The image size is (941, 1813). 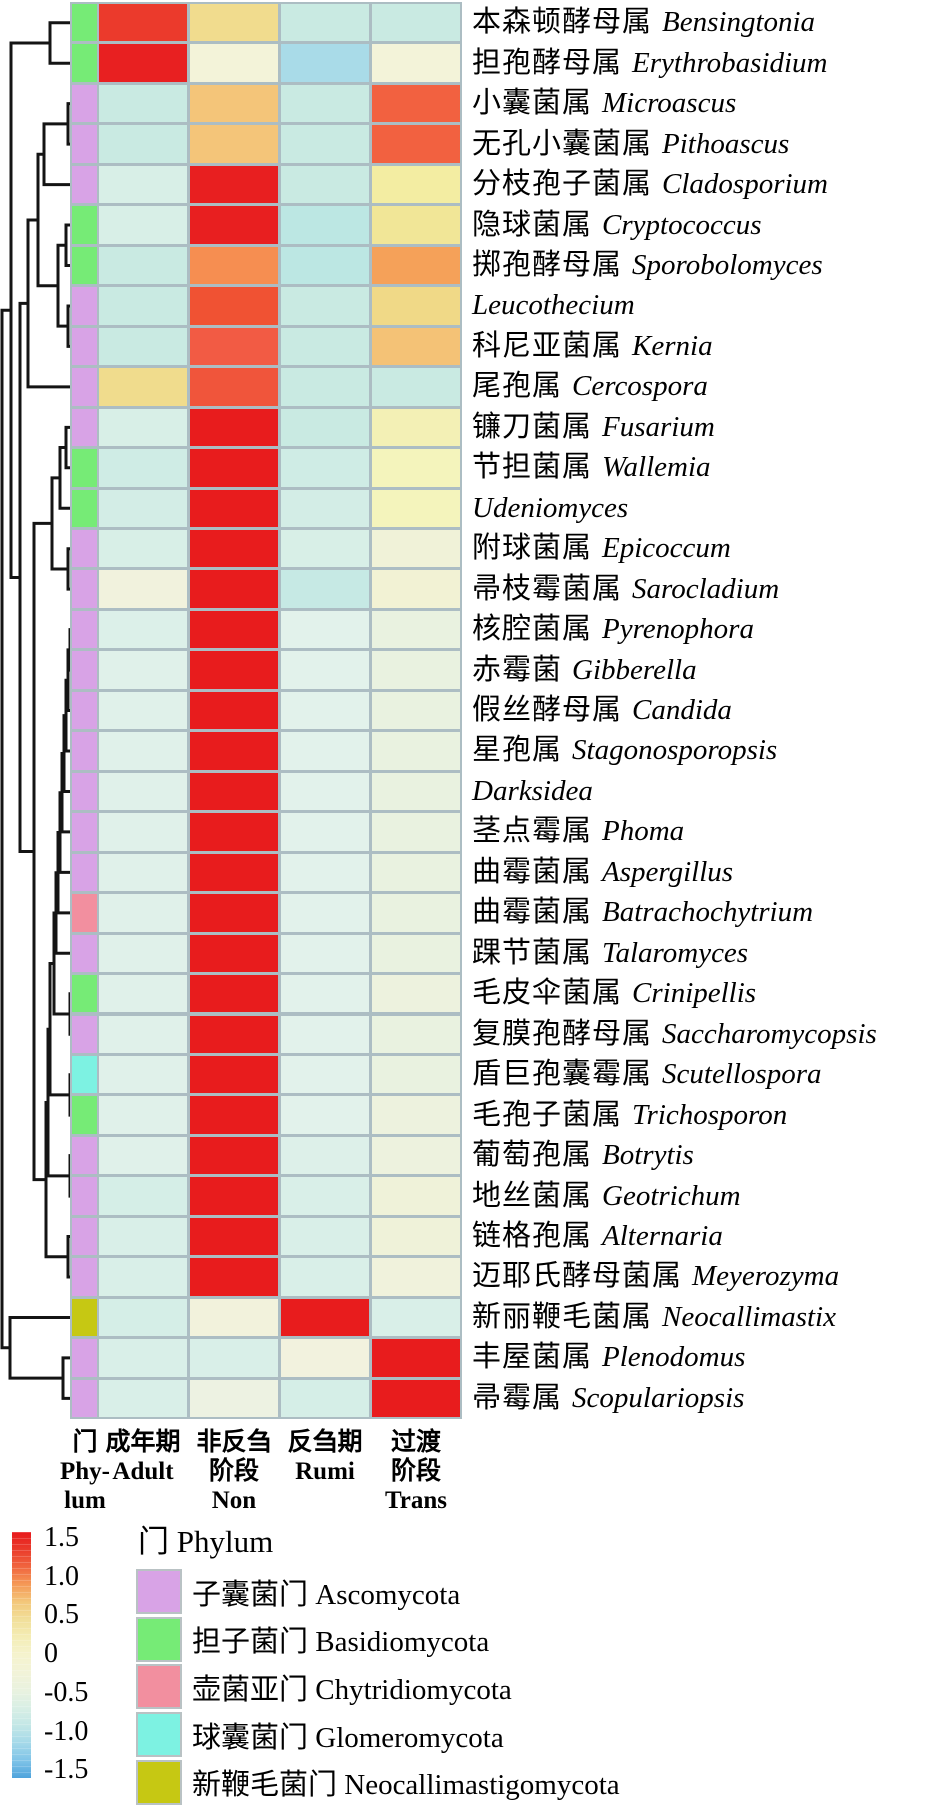 What do you see at coordinates (610, 953) in the screenshot?
I see `row-label: 踝节菌属 Talaromyces` at bounding box center [610, 953].